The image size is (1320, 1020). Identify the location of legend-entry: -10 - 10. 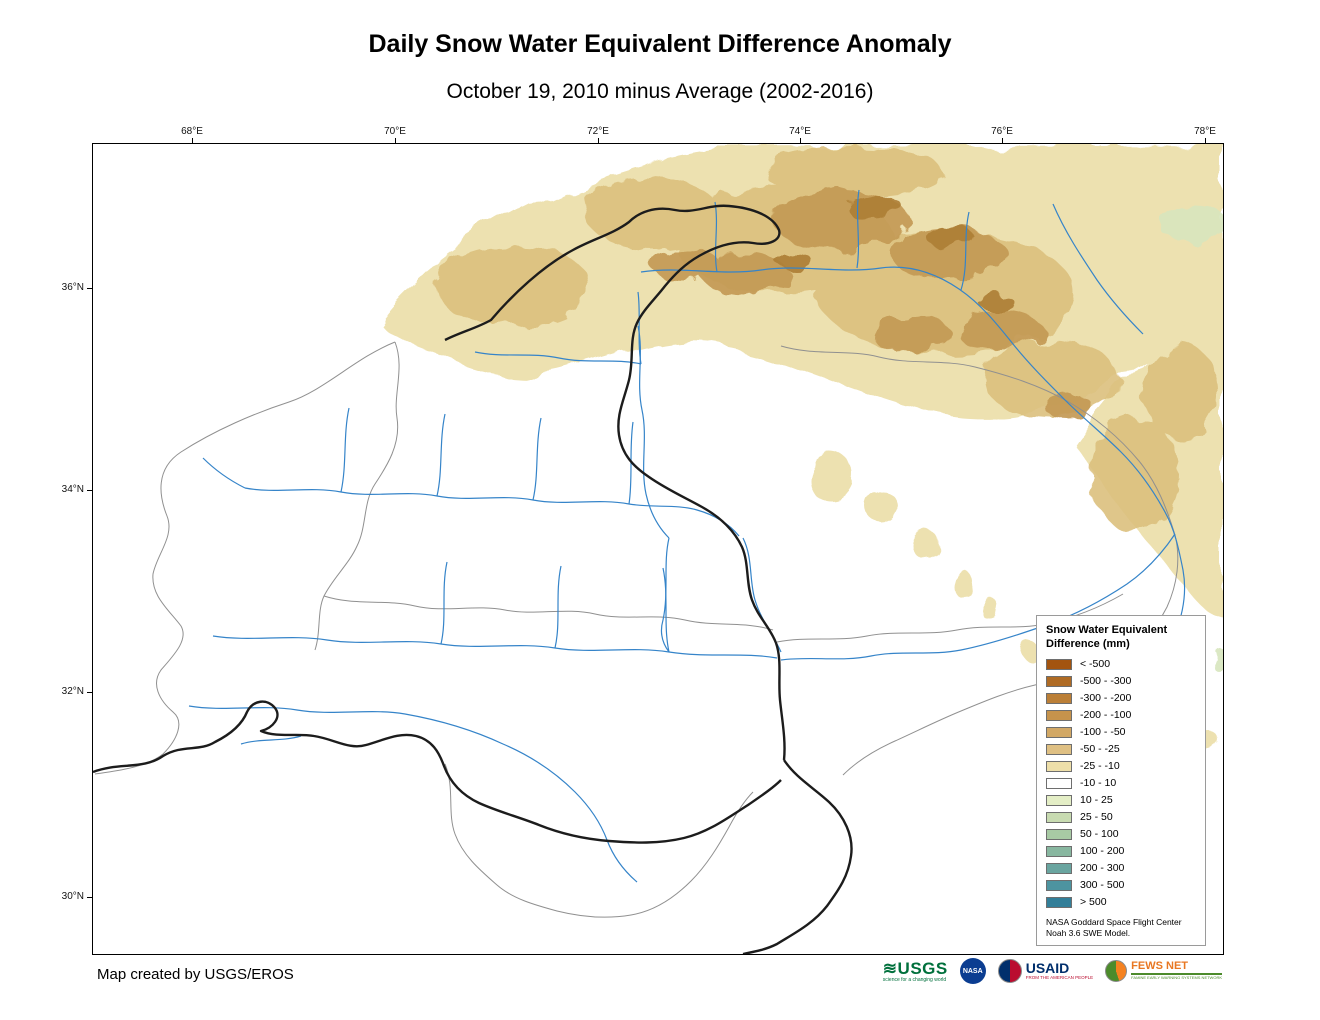
(1122, 783).